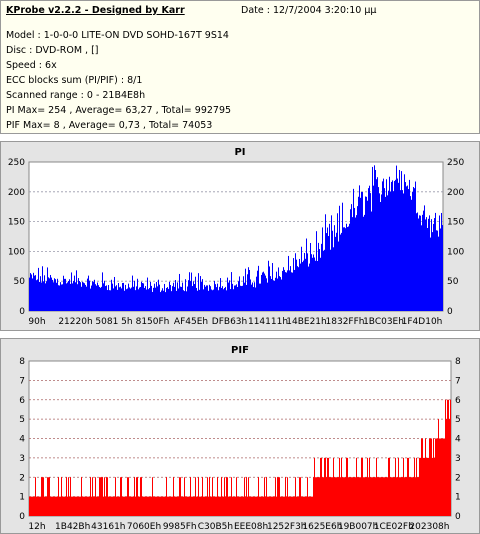 Image resolution: width=480 pixels, height=534 pixels. I want to click on y-tick-label-left: 200, so click(16, 193).